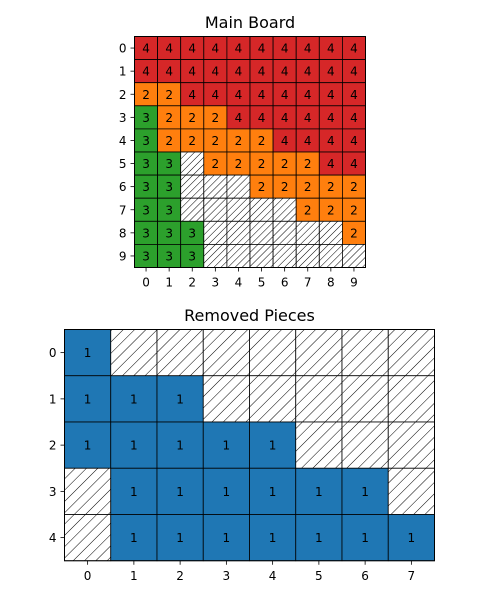 The image size is (500, 604). I want to click on x-tick-label: 9, so click(354, 283).